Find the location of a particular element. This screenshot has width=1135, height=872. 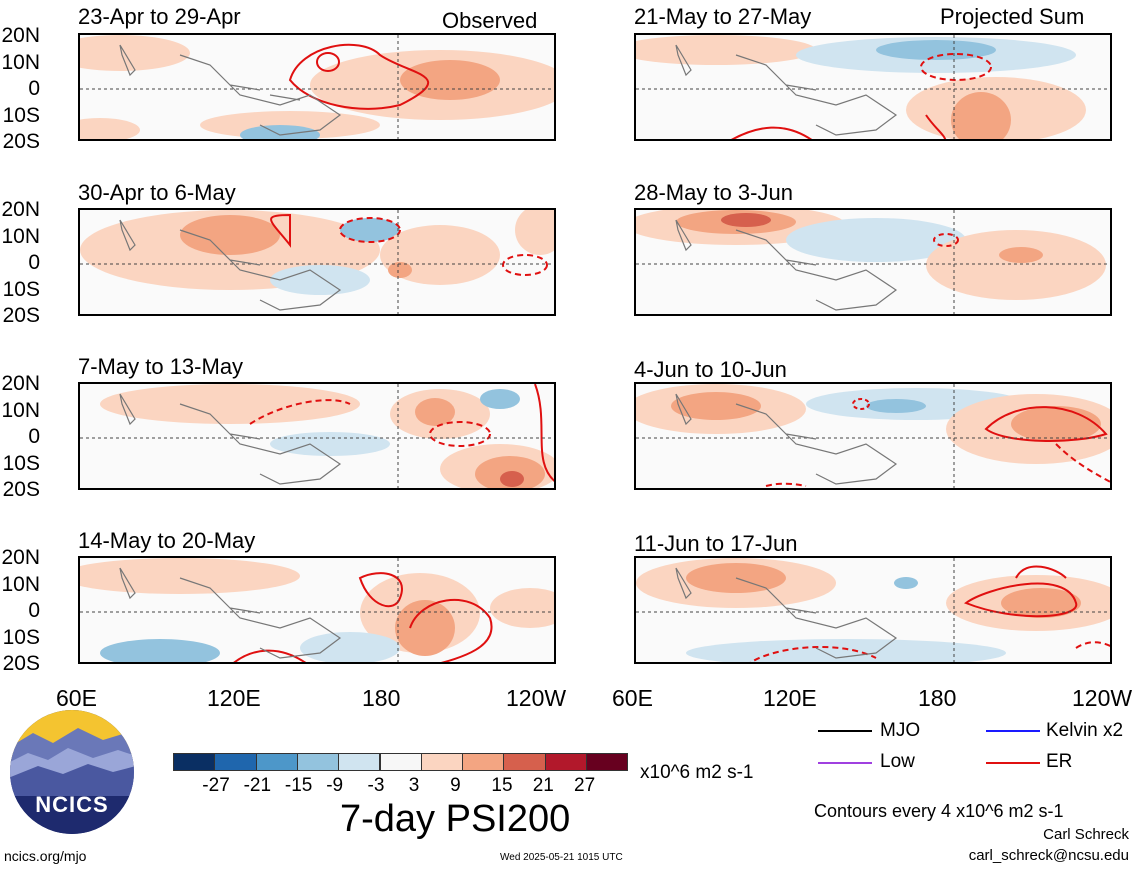

colorbar-tick: -27 is located at coordinates (216, 785).